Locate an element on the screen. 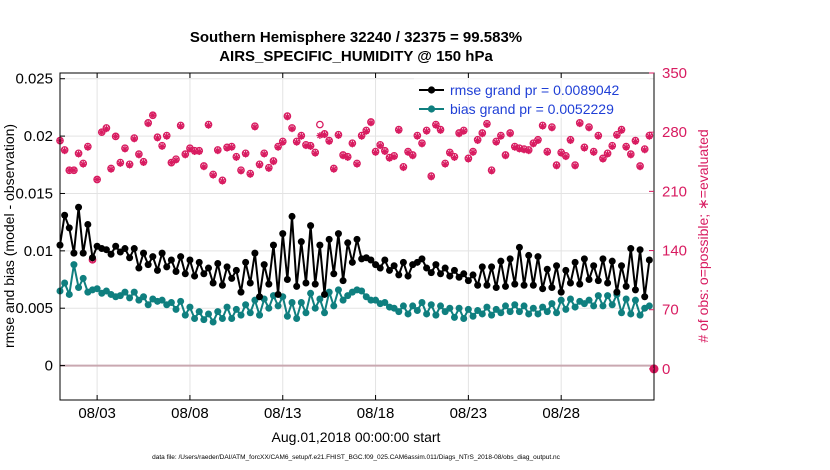 The height and width of the screenshot is (470, 830). x-tick-label: 08/13 is located at coordinates (283, 413).